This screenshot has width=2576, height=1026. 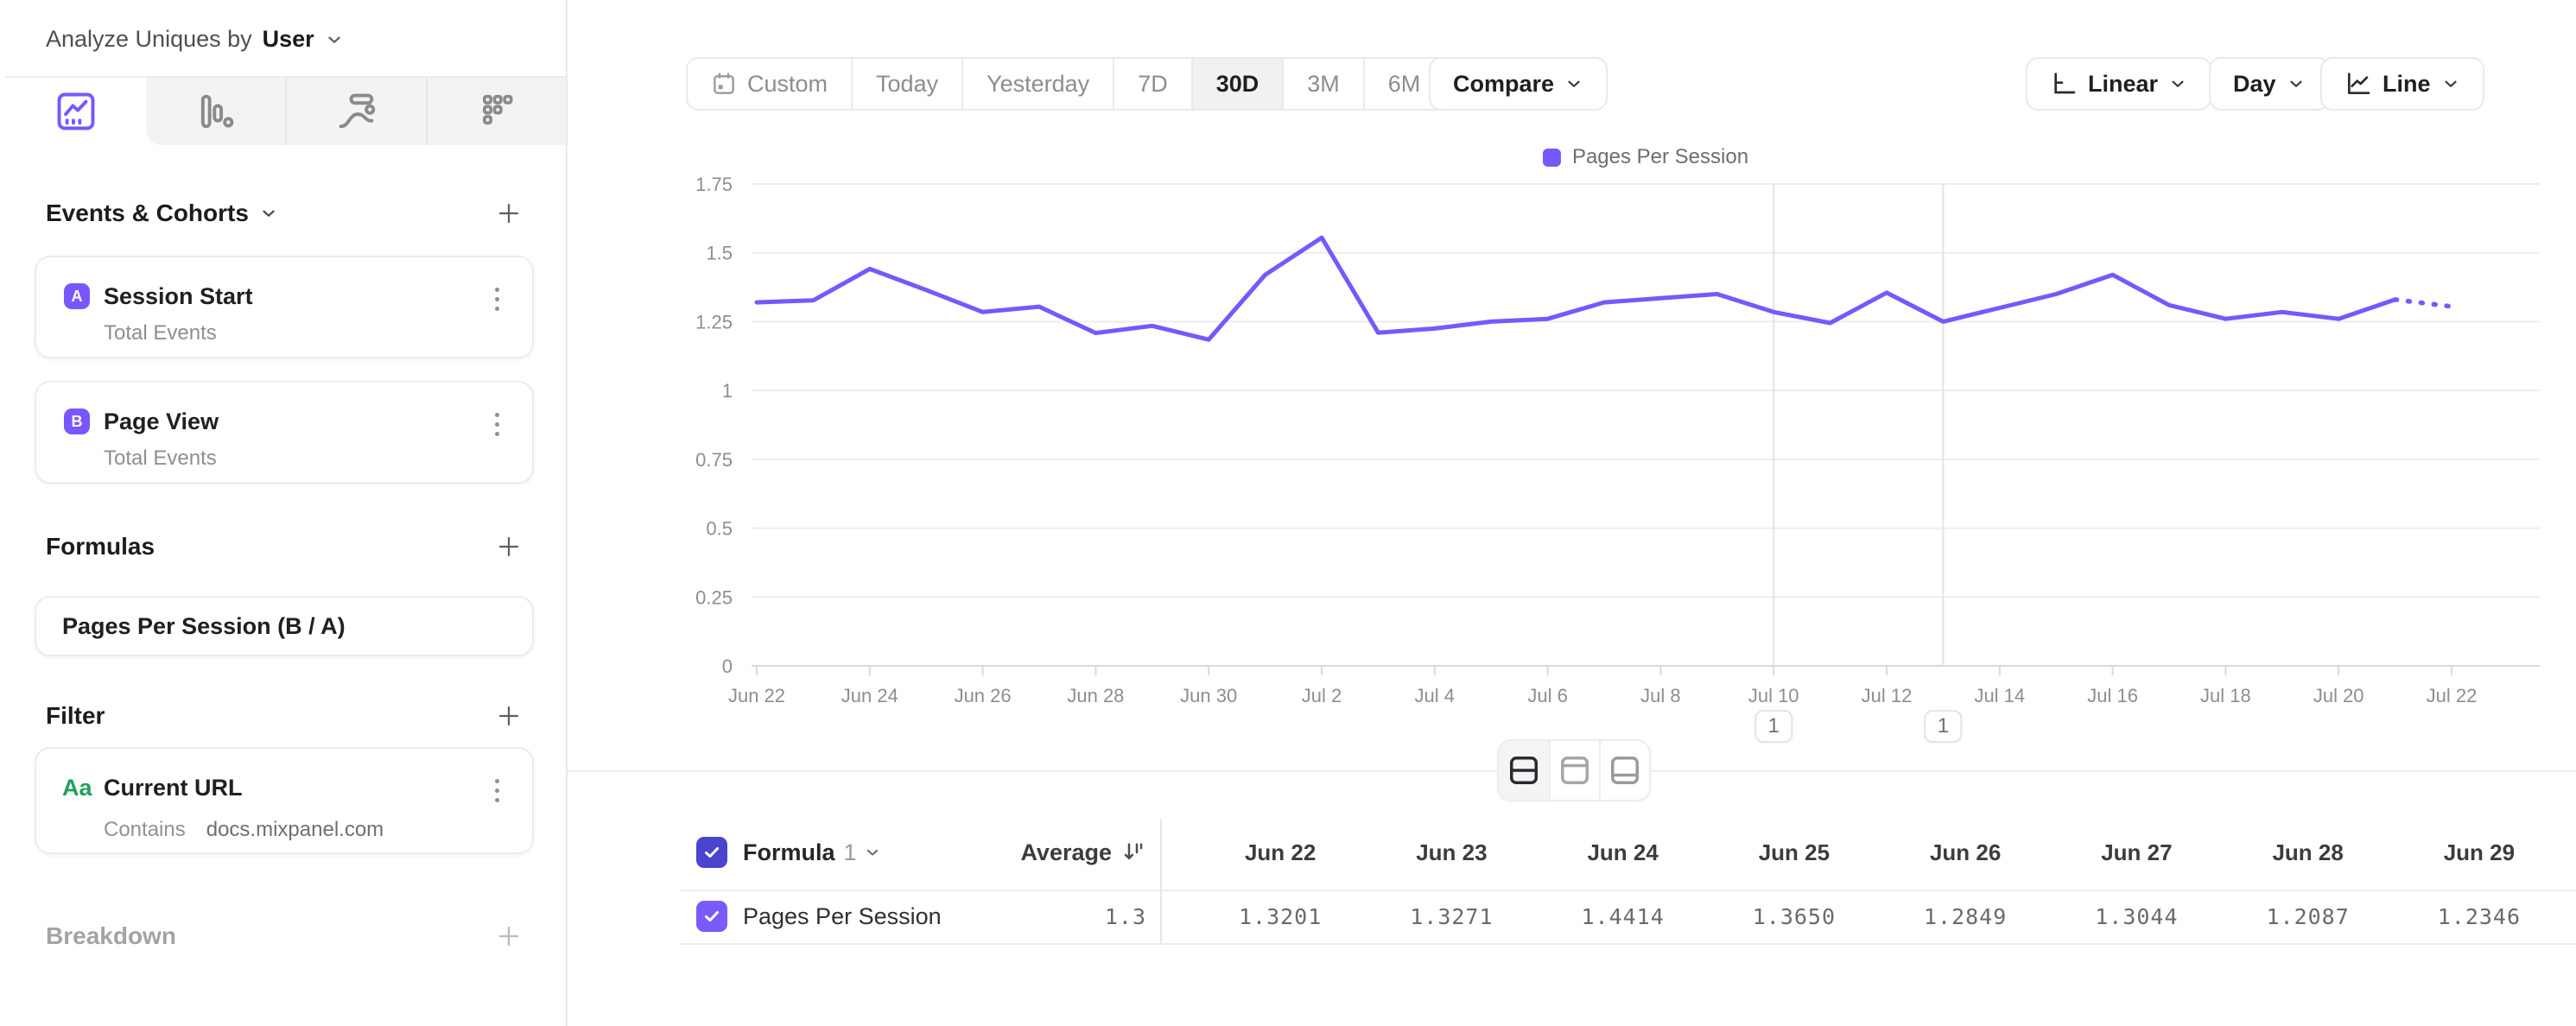 I want to click on chart-view-toggle, so click(x=1574, y=771).